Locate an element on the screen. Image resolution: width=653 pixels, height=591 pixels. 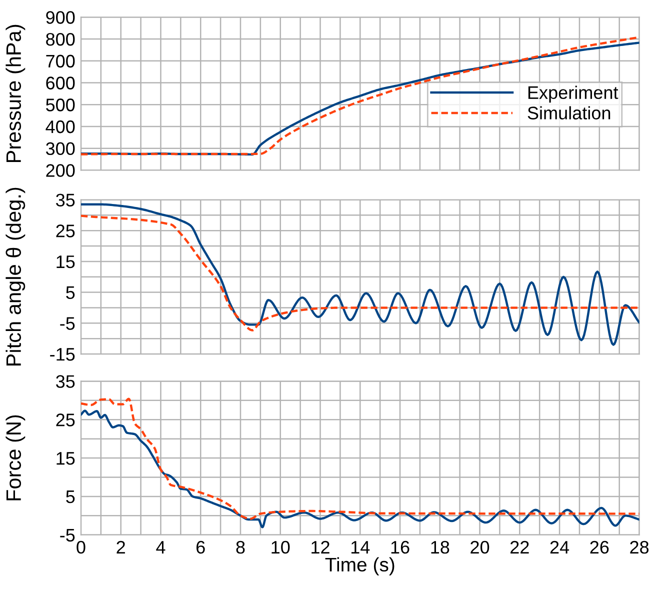
y-axis-title: Pressure (hPa) is located at coordinates (16, 93).